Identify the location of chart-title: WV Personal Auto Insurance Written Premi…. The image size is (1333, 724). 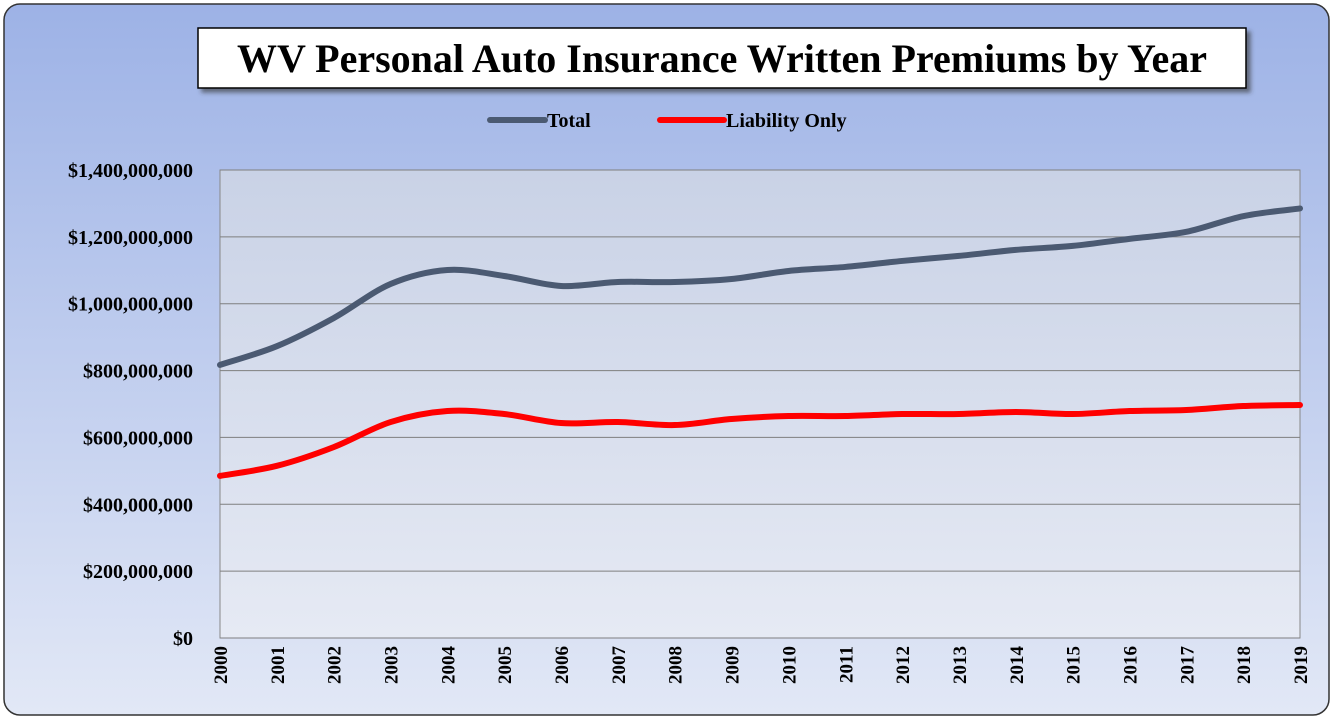
(722, 58).